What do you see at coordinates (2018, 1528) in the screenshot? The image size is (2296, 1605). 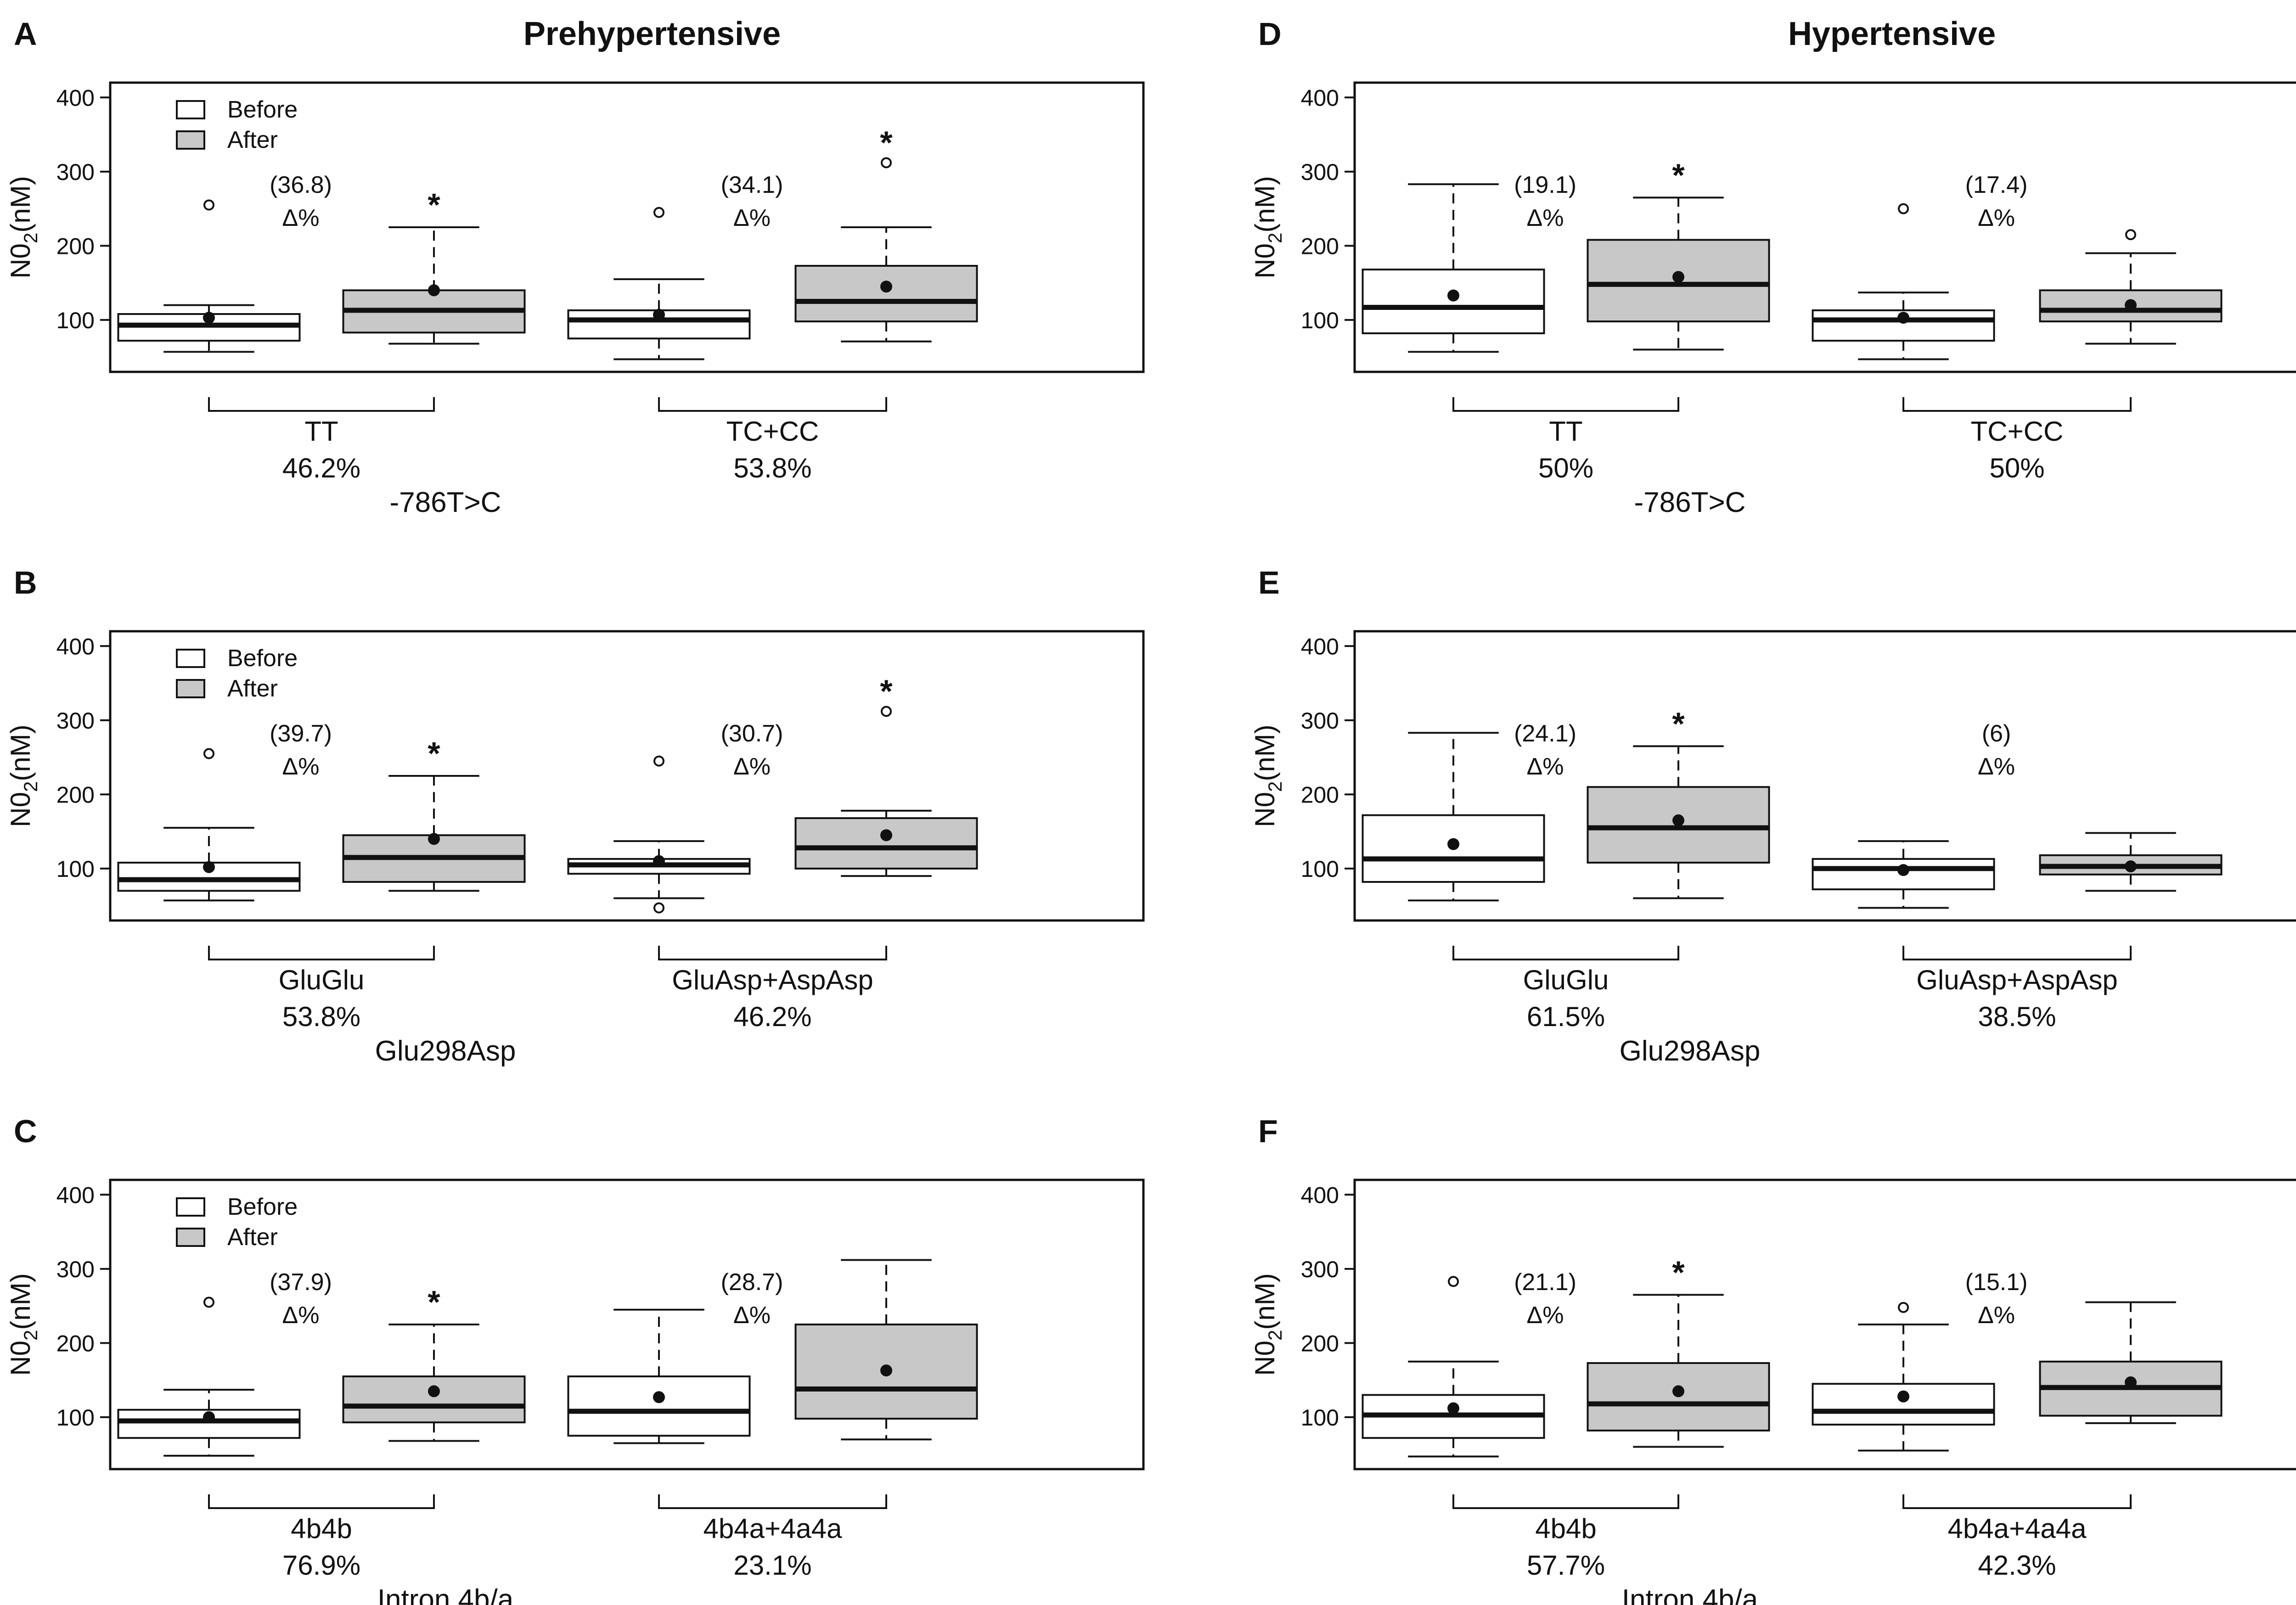 I see `group-label: 4b4a+4a4a` at bounding box center [2018, 1528].